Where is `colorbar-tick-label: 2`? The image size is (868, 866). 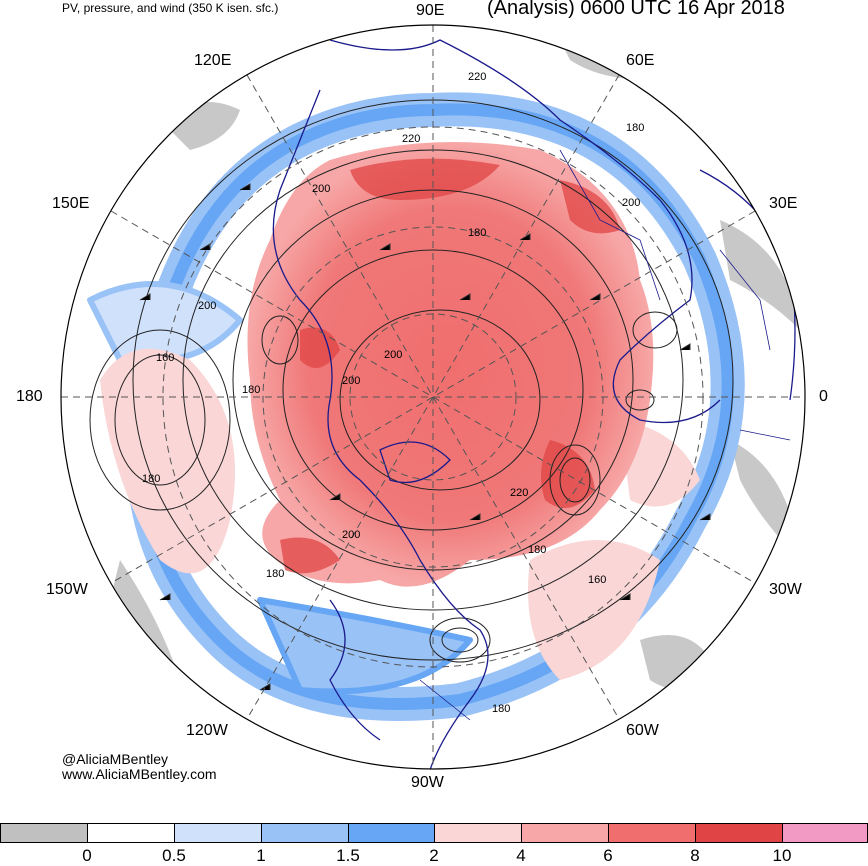 colorbar-tick-label: 2 is located at coordinates (434, 855).